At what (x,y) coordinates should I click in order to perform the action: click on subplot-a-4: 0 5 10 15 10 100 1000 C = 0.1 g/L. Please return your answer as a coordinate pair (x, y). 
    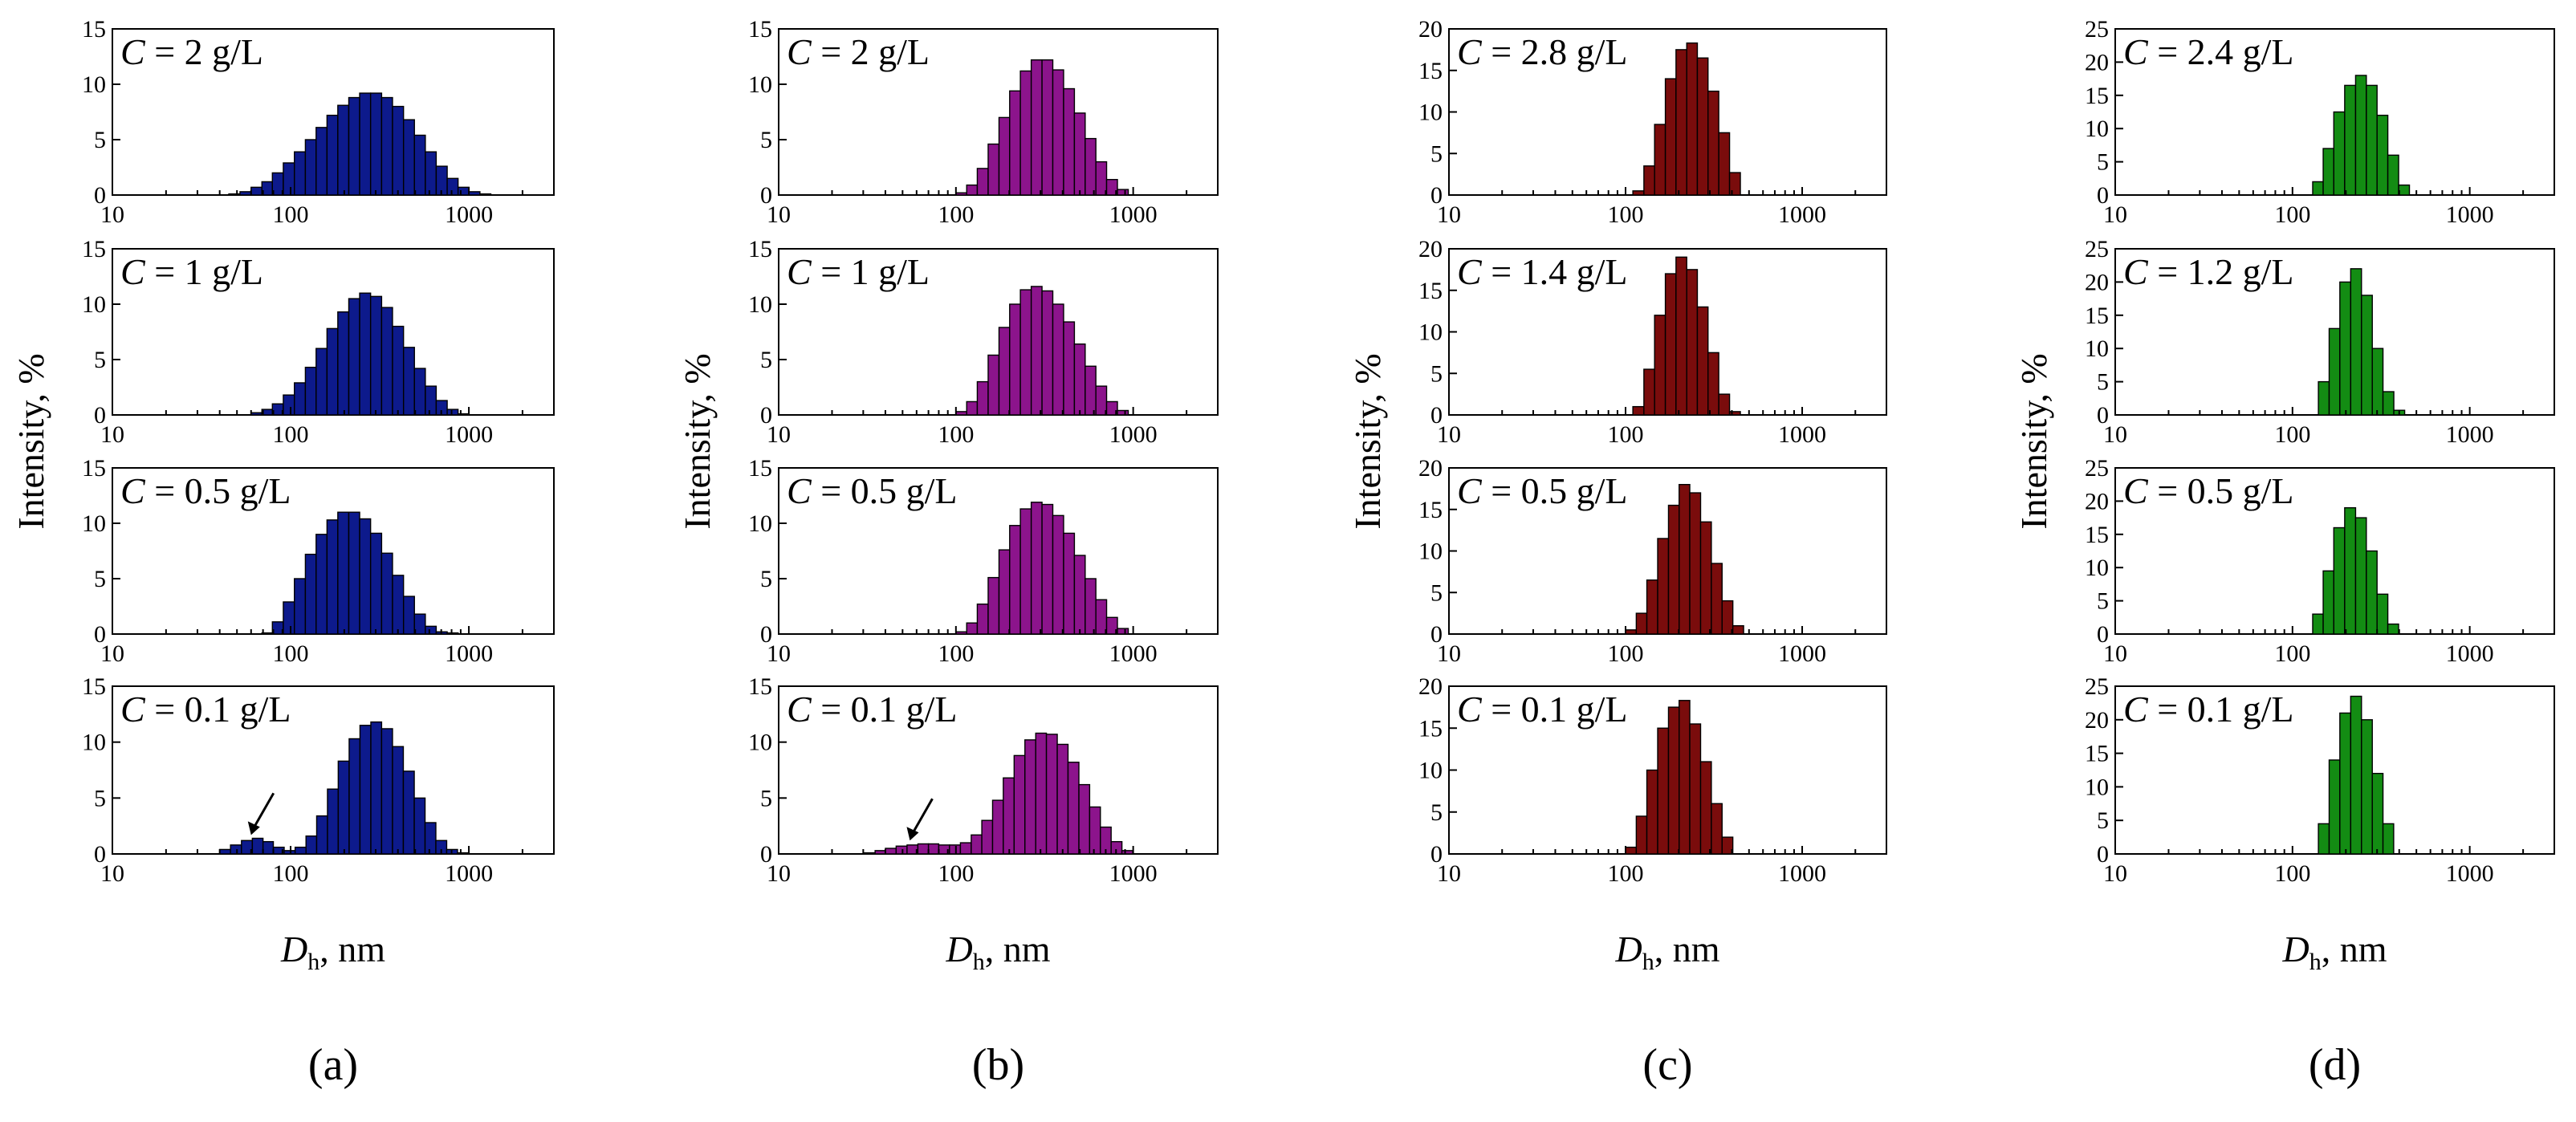
    Looking at the image, I should click on (318, 780).